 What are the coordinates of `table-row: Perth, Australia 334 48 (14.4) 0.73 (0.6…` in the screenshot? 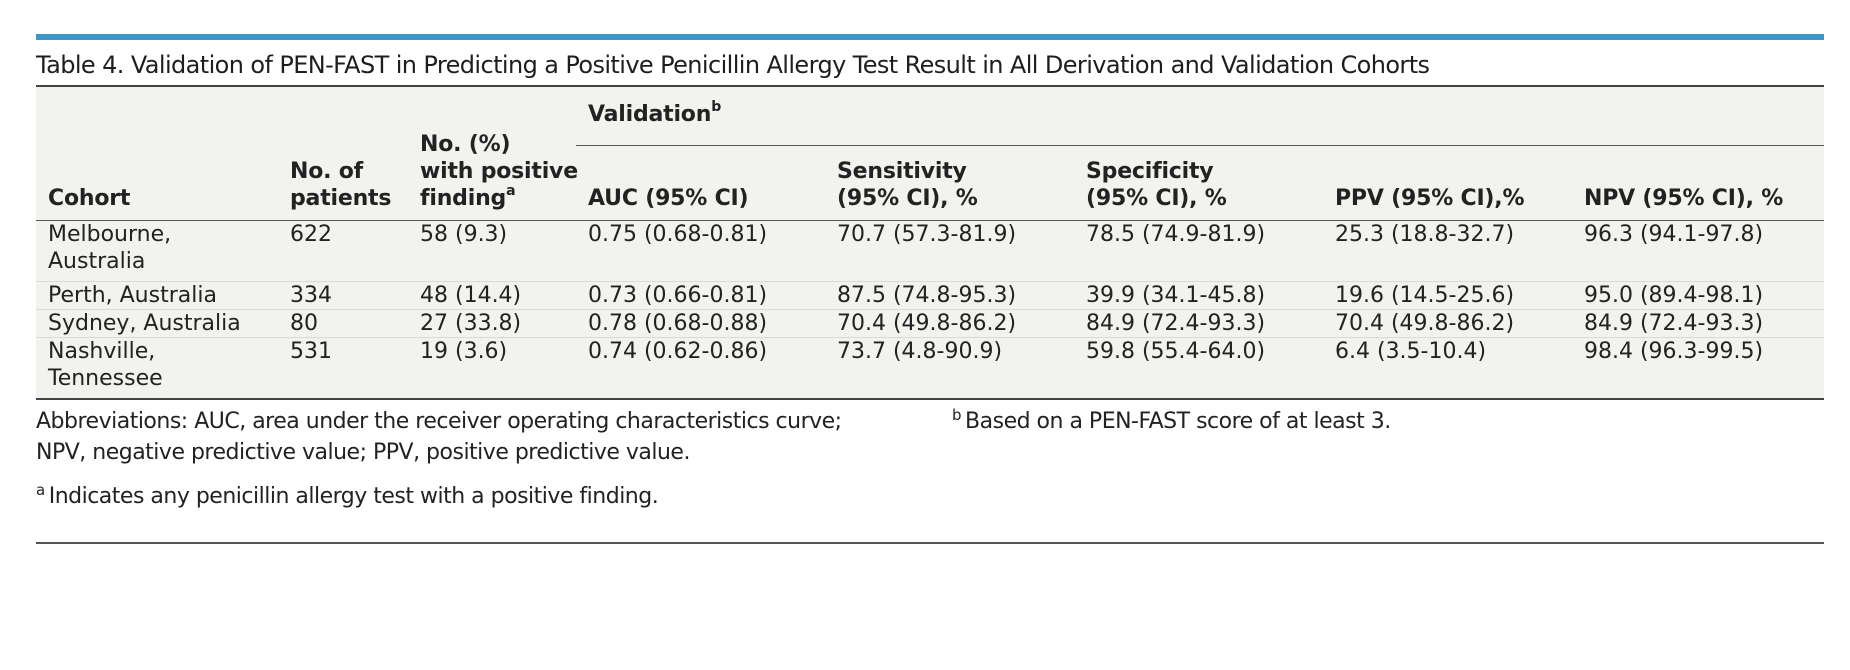 It's located at (930, 295).